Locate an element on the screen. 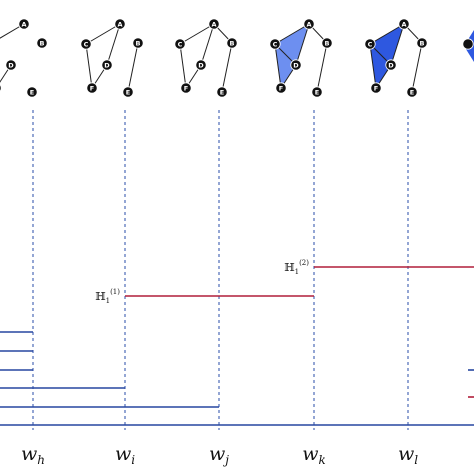 The height and width of the screenshot is (474, 474). threshold-label-j: wj is located at coordinates (219, 455).